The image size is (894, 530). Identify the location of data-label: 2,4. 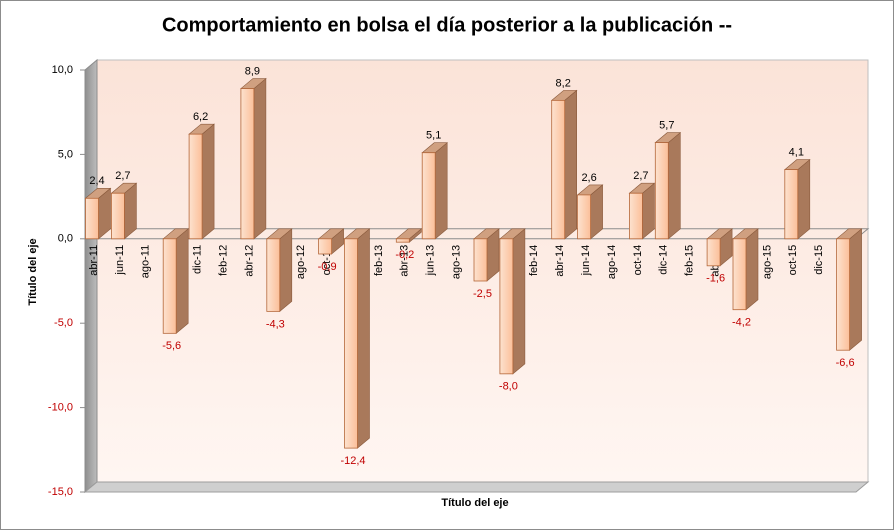
(96, 181).